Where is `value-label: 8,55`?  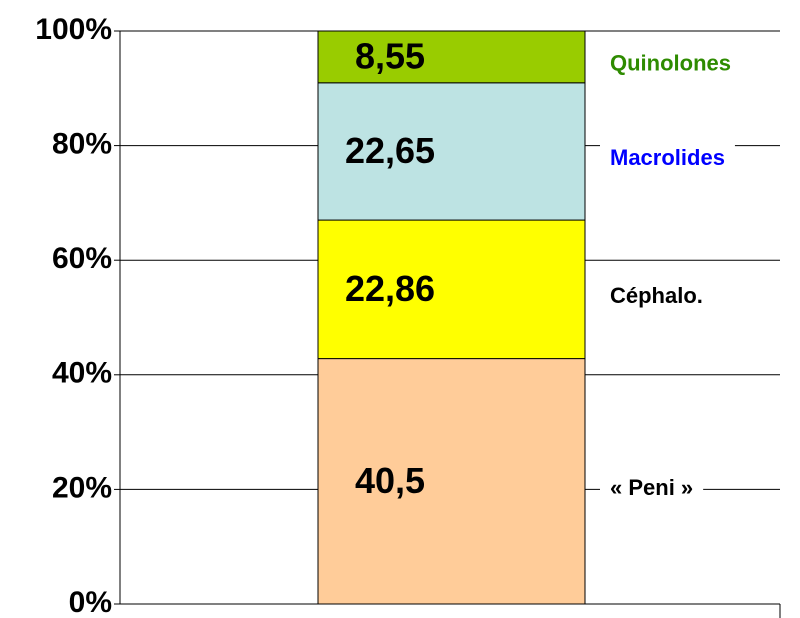 value-label: 8,55 is located at coordinates (390, 55).